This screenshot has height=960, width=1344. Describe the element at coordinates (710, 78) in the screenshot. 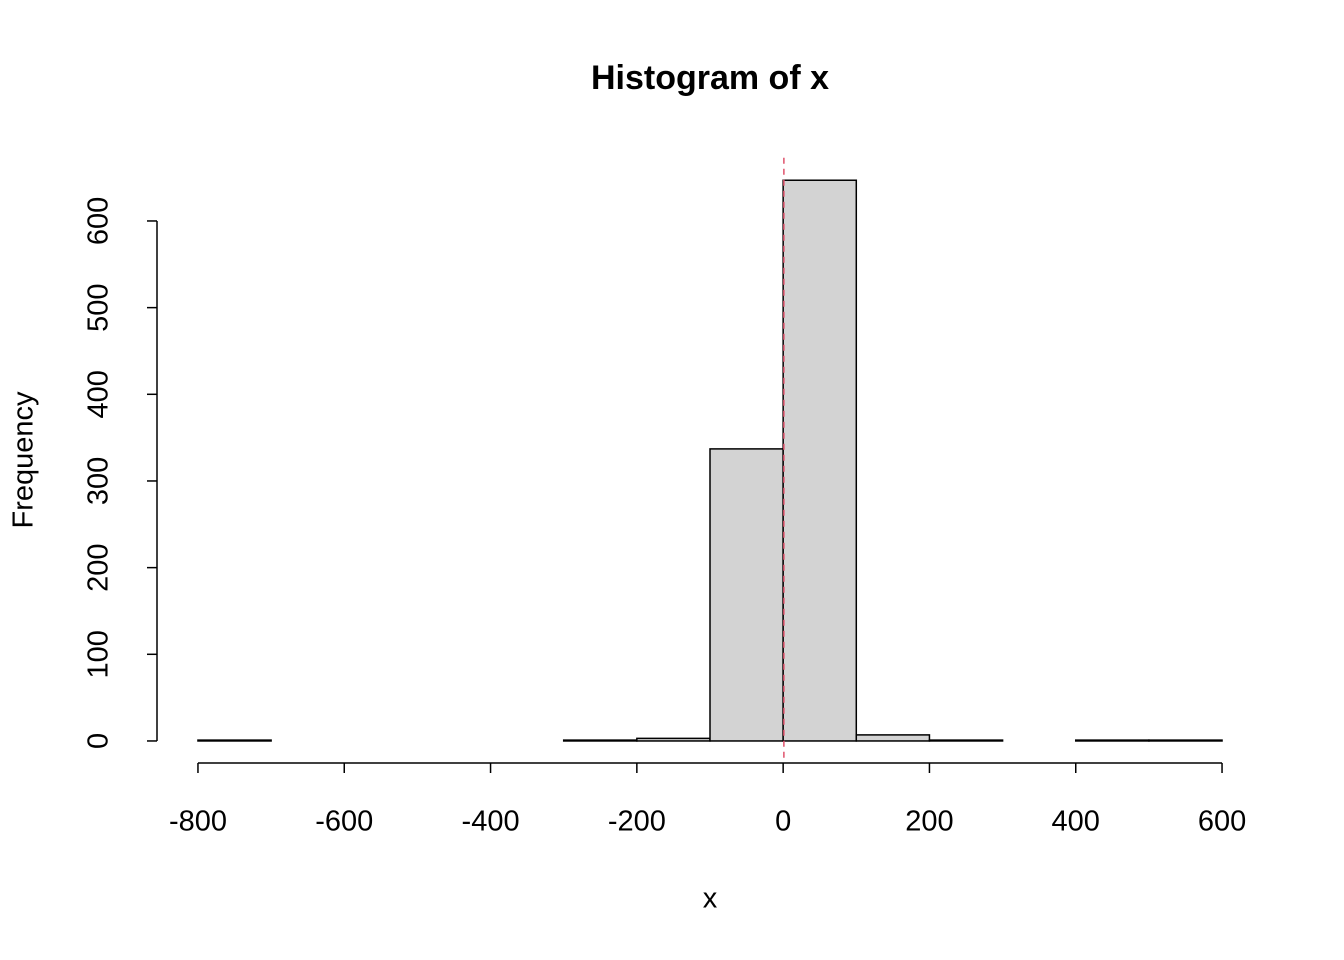

I see `chart-title: Histogram of x` at that location.